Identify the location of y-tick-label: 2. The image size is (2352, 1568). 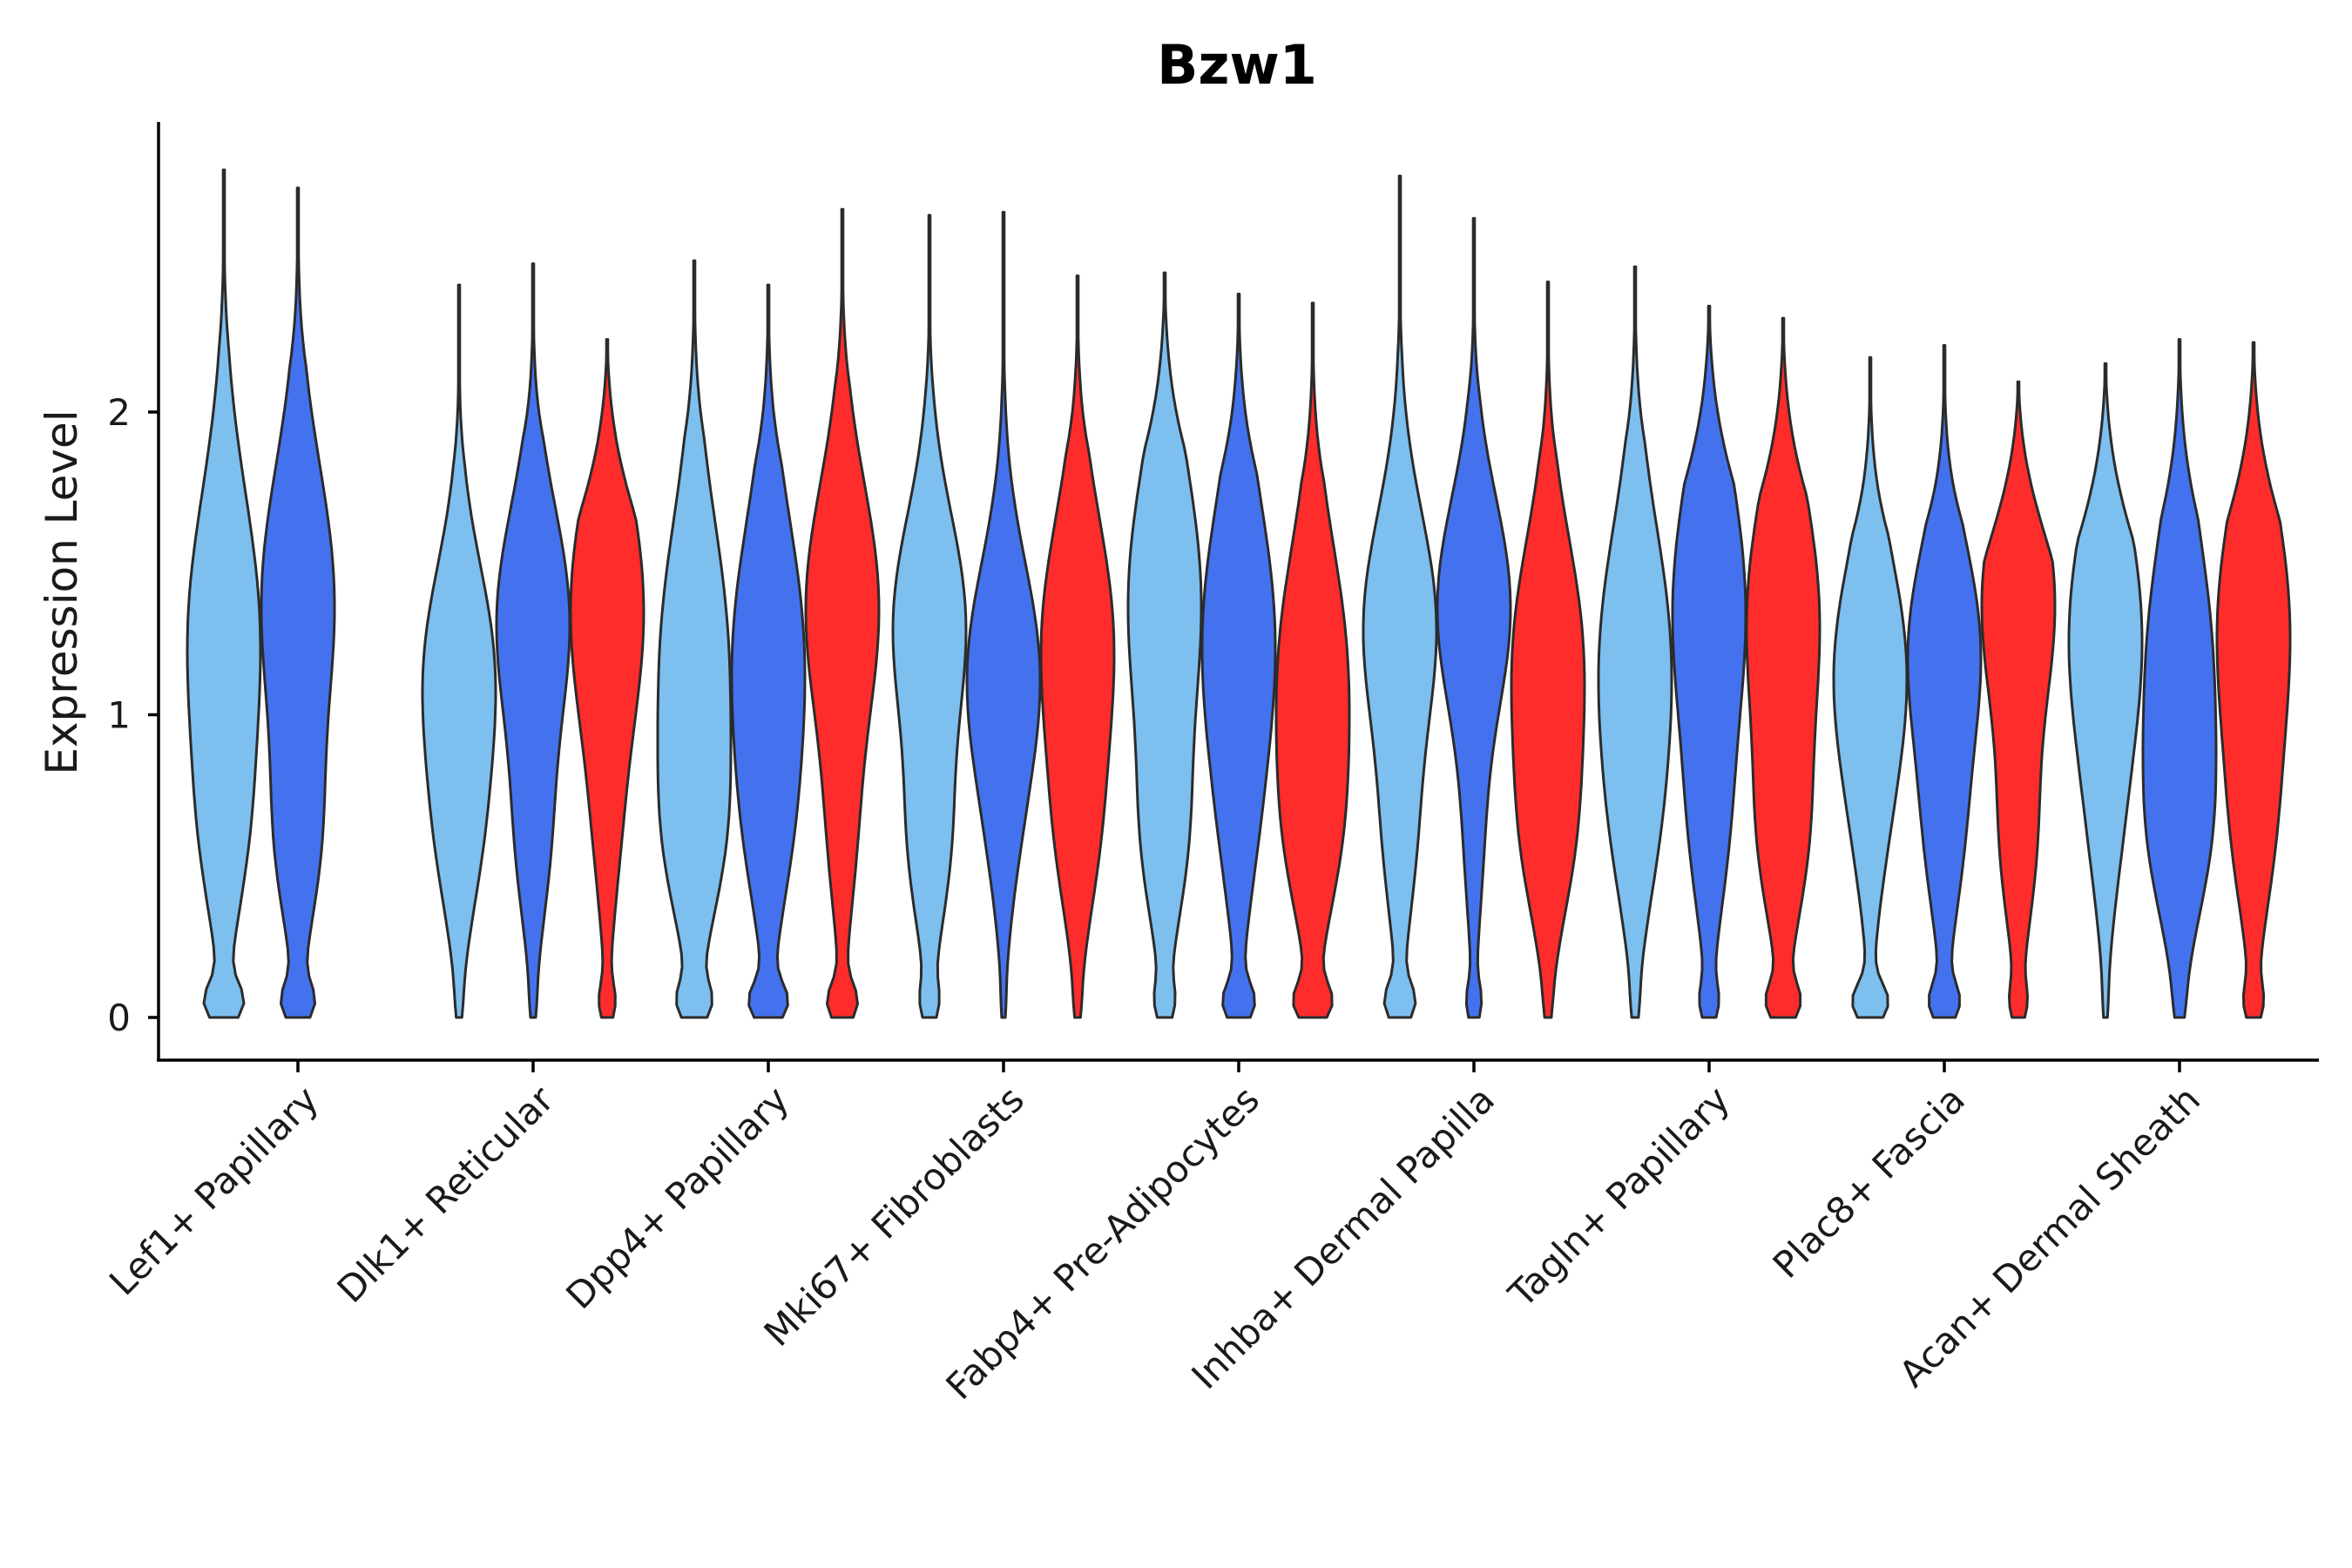
(119, 412).